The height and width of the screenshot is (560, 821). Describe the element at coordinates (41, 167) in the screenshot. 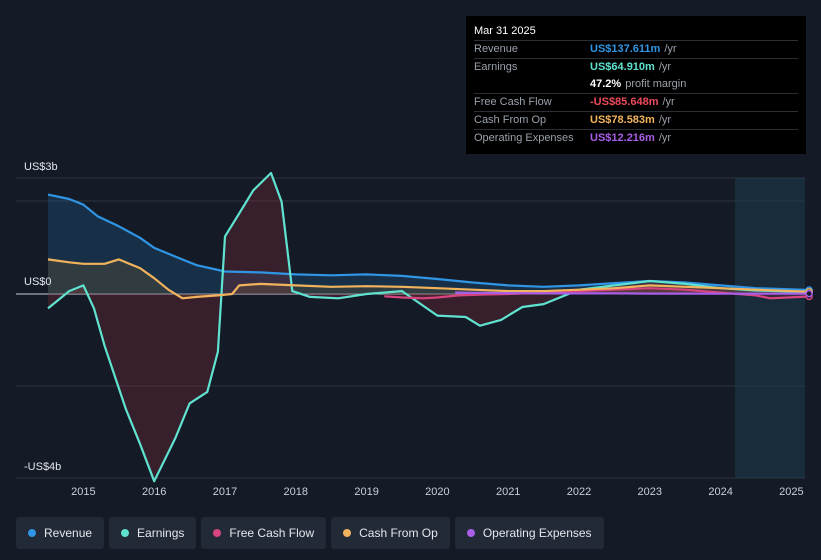

I see `y-tick-label: US$3b` at that location.